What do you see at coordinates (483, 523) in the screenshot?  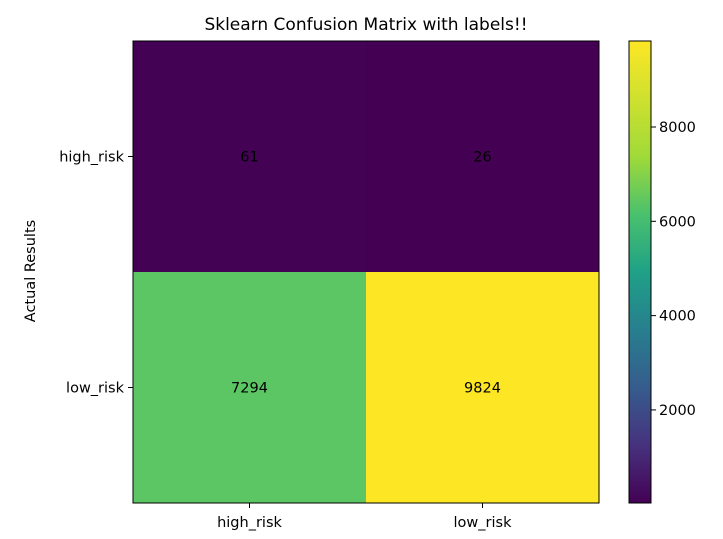 I see `x-tick-label: low_risk` at bounding box center [483, 523].